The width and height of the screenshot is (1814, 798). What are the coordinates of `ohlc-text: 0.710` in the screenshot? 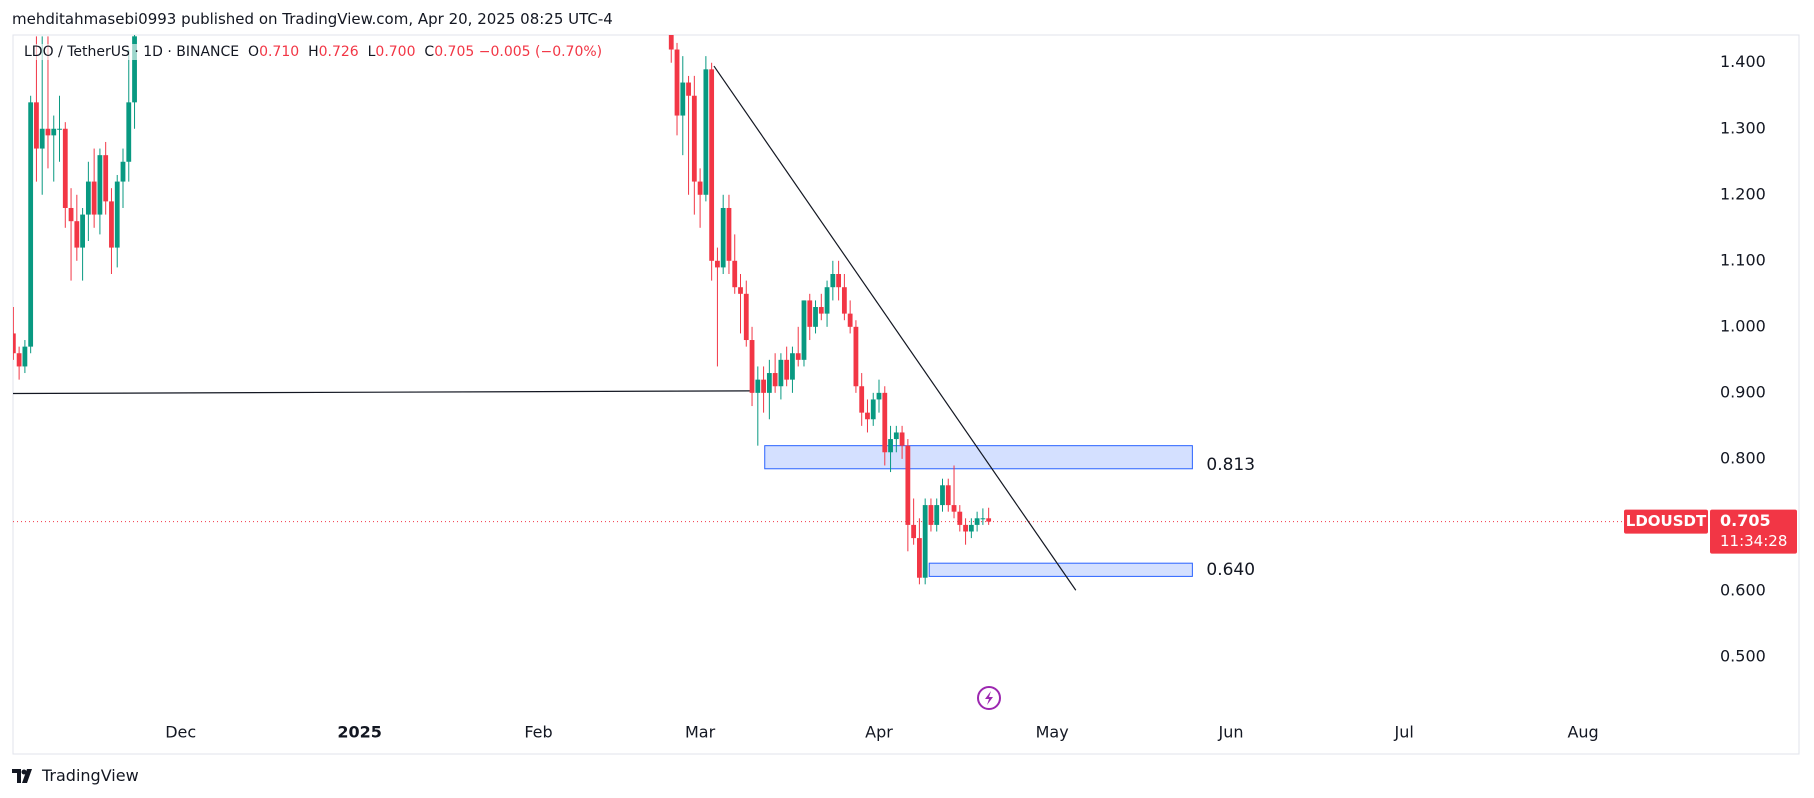 It's located at (279, 52).